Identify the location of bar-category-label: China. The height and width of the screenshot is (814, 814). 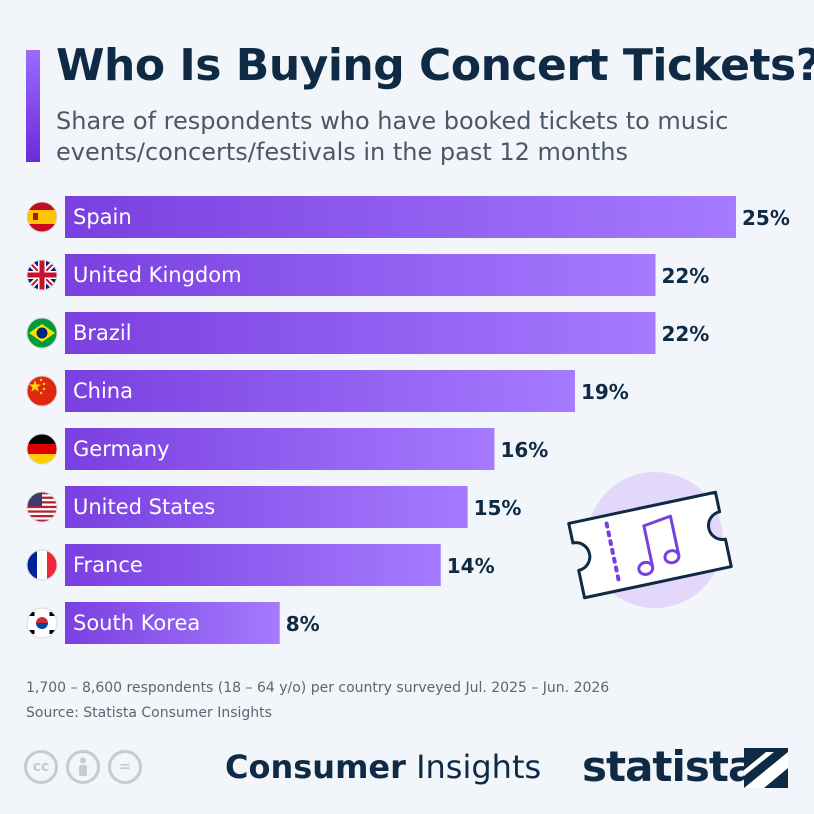
(103, 391).